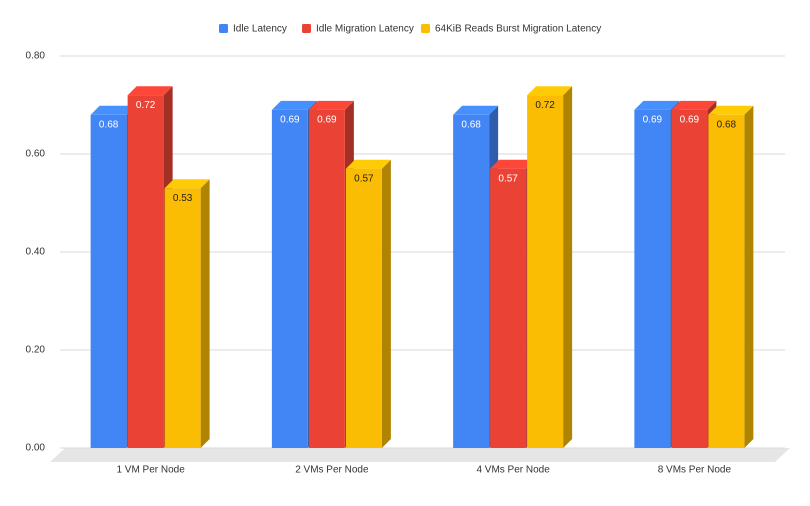 The height and width of the screenshot is (506, 810). Describe the element at coordinates (332, 470) in the screenshot. I see `x-tick-label: 2 VMs Per Node` at that location.